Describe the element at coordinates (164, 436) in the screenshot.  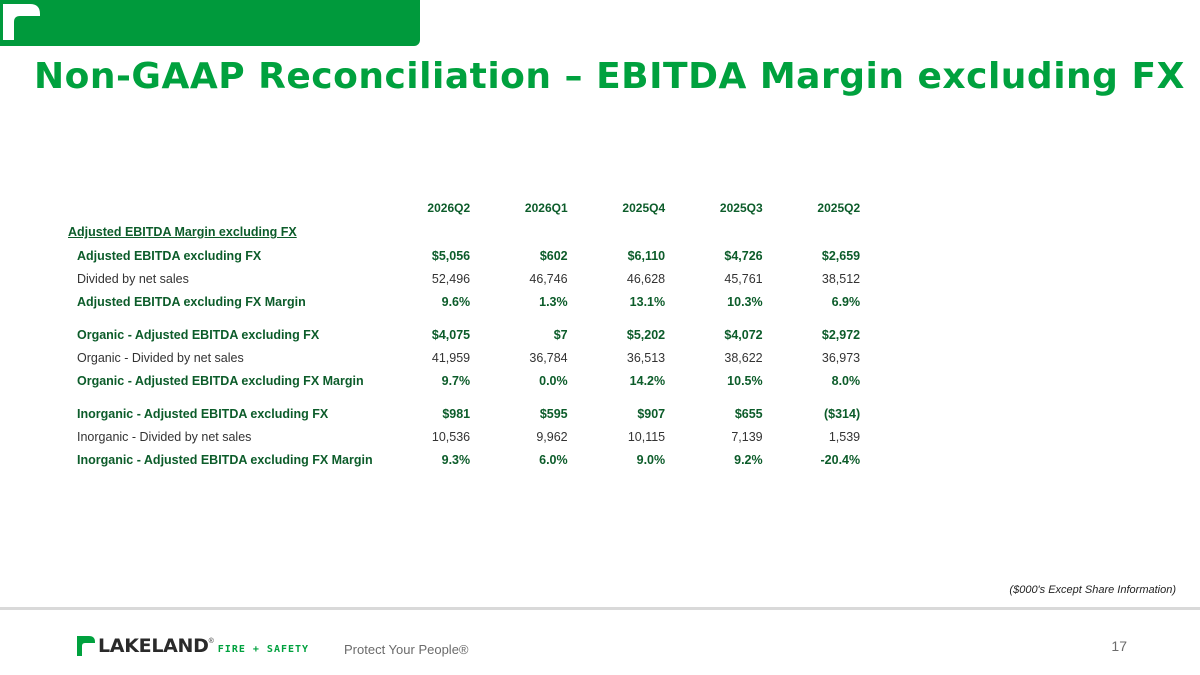
I see `row-label: Inorganic - Divided by net sales` at that location.